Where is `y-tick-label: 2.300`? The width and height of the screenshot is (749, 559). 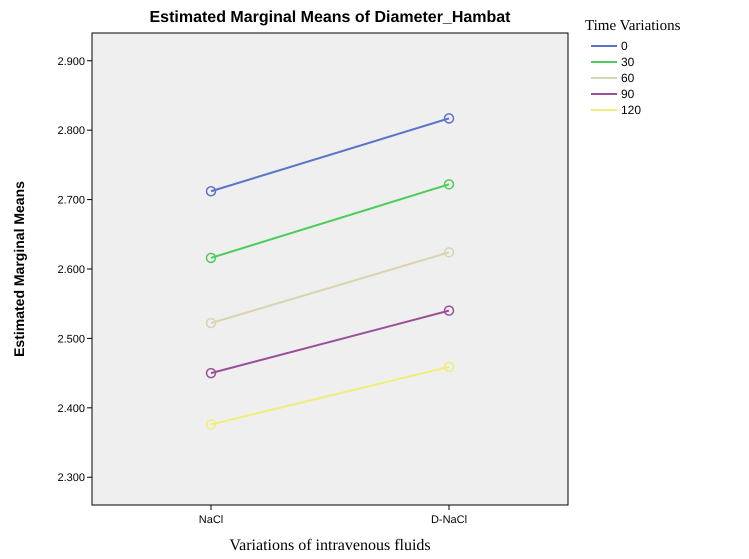 y-tick-label: 2.300 is located at coordinates (71, 478).